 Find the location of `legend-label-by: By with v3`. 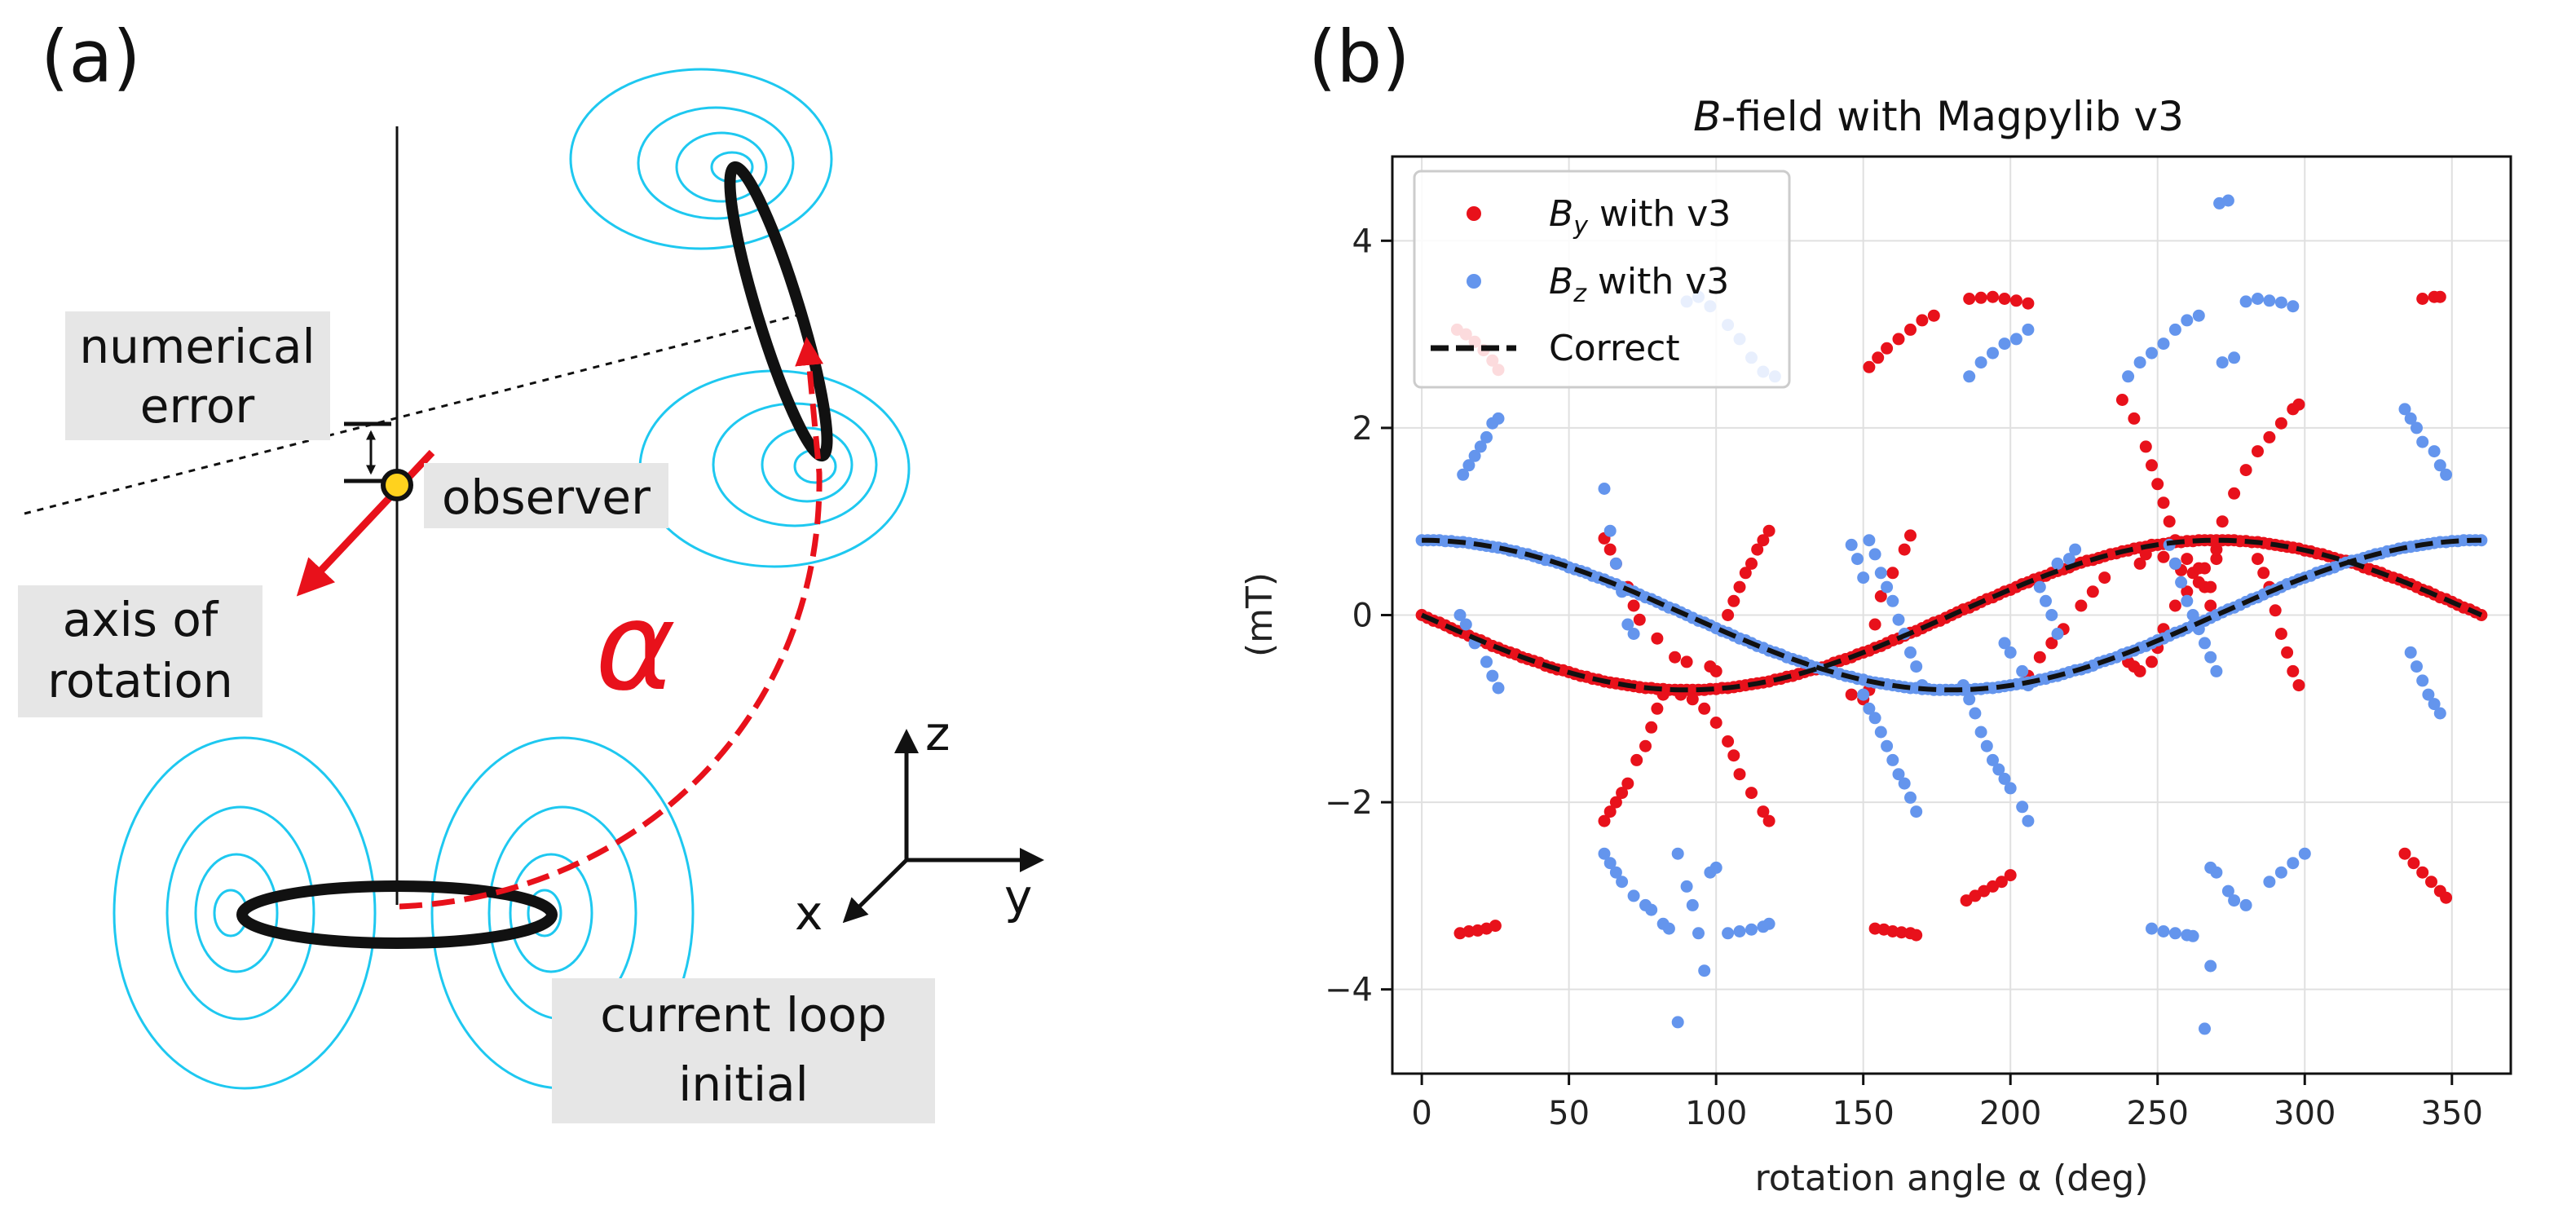

legend-label-by: By with v3 is located at coordinates (1640, 217).